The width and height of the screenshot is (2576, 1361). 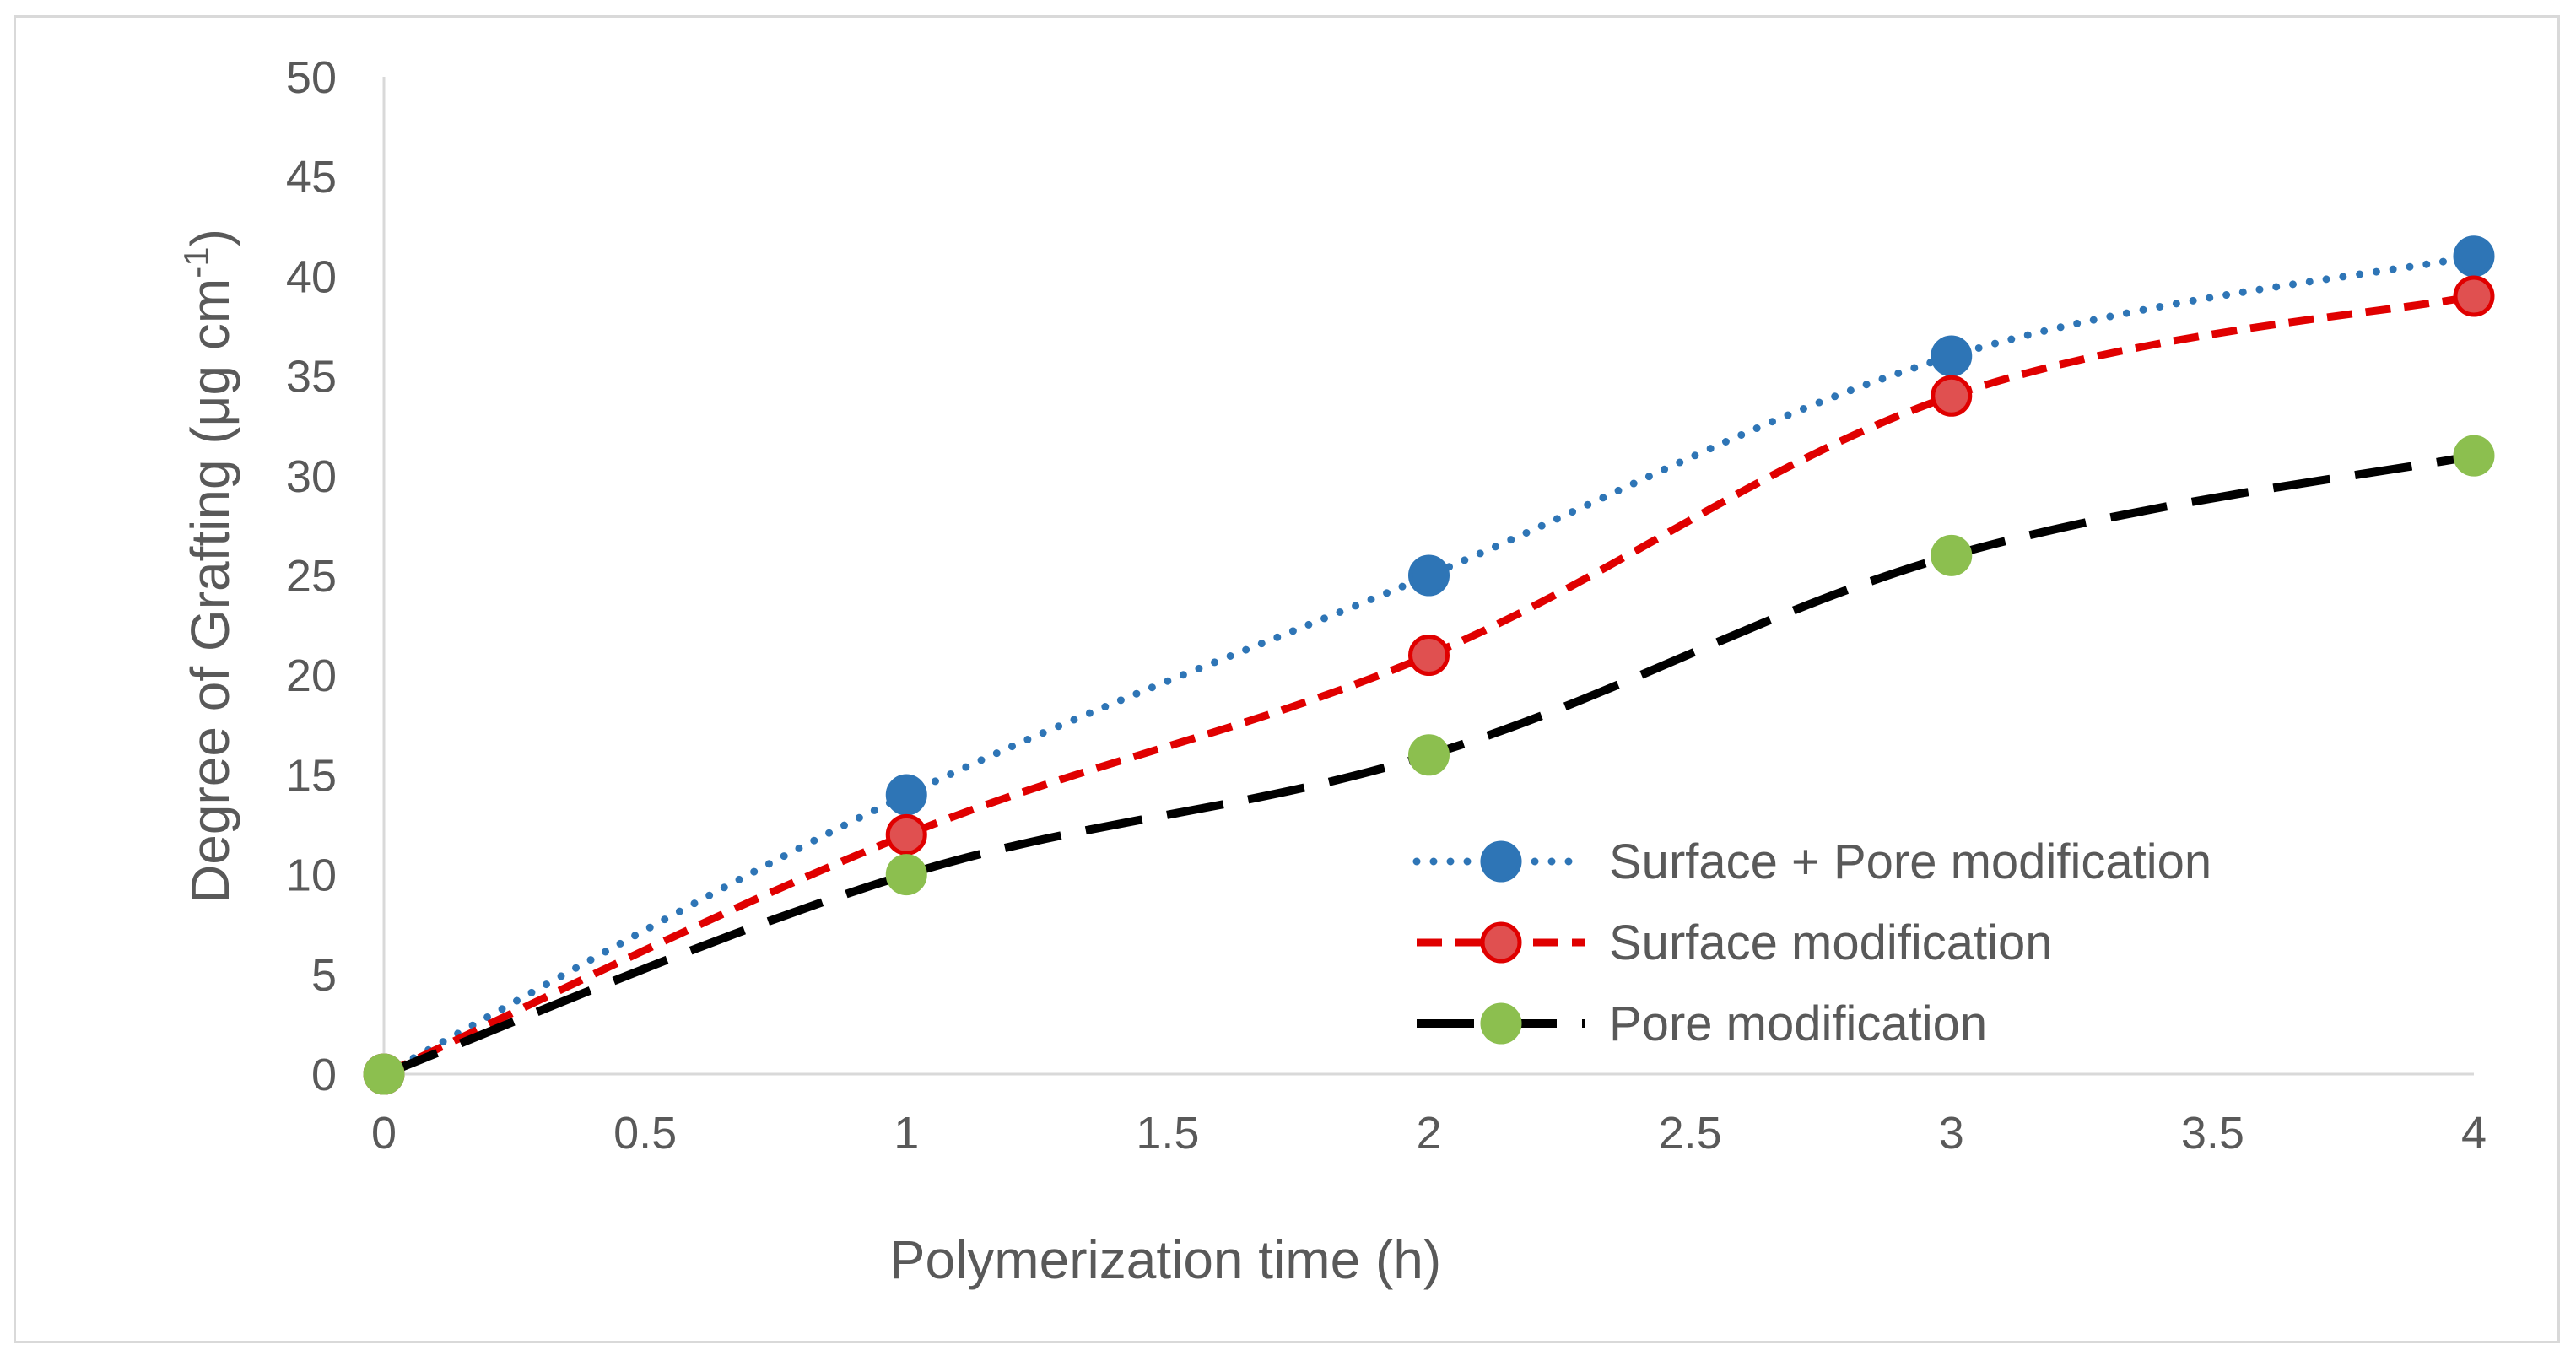 What do you see at coordinates (1501, 862) in the screenshot?
I see `legend-marker-surface-pore` at bounding box center [1501, 862].